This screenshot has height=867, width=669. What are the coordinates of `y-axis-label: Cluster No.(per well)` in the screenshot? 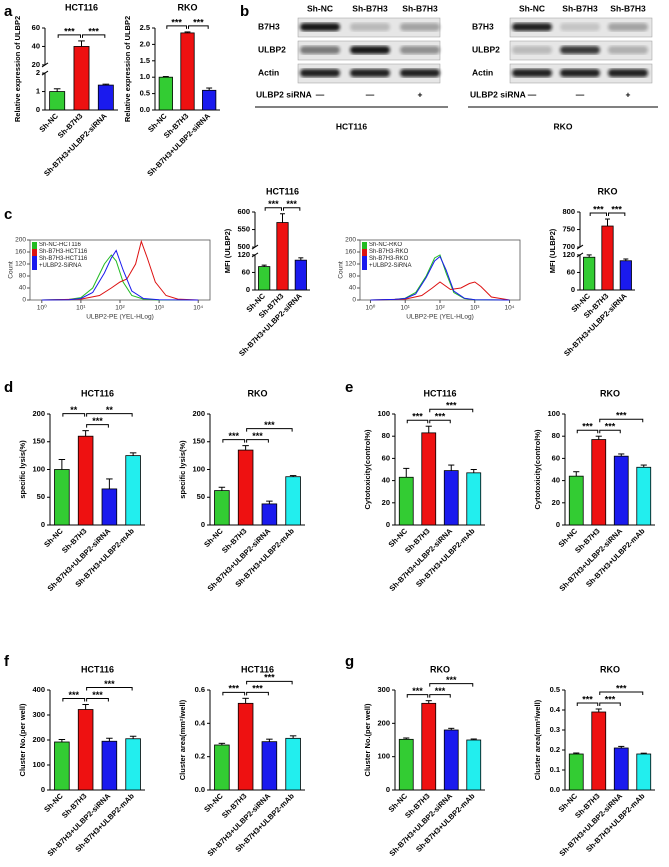 It's located at (22, 739).